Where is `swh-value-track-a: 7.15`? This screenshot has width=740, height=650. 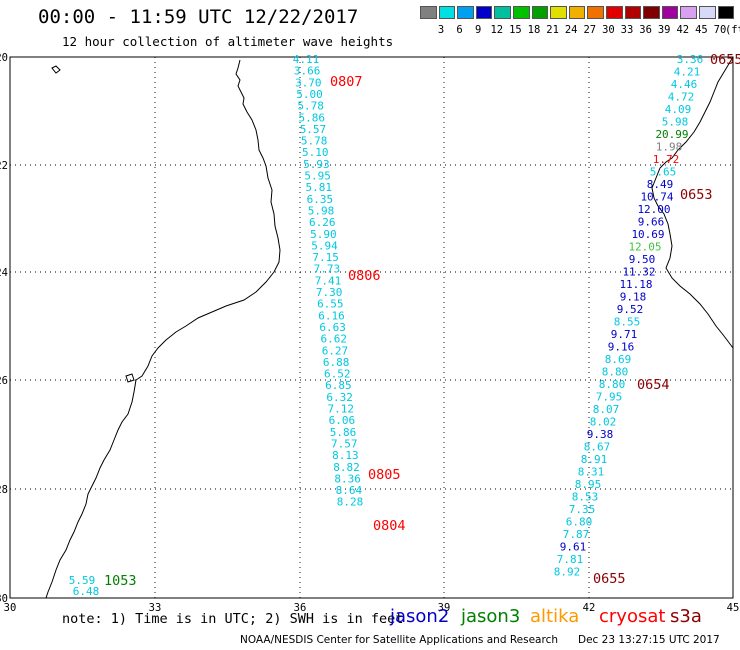 swh-value-track-a: 7.15 is located at coordinates (325, 257).